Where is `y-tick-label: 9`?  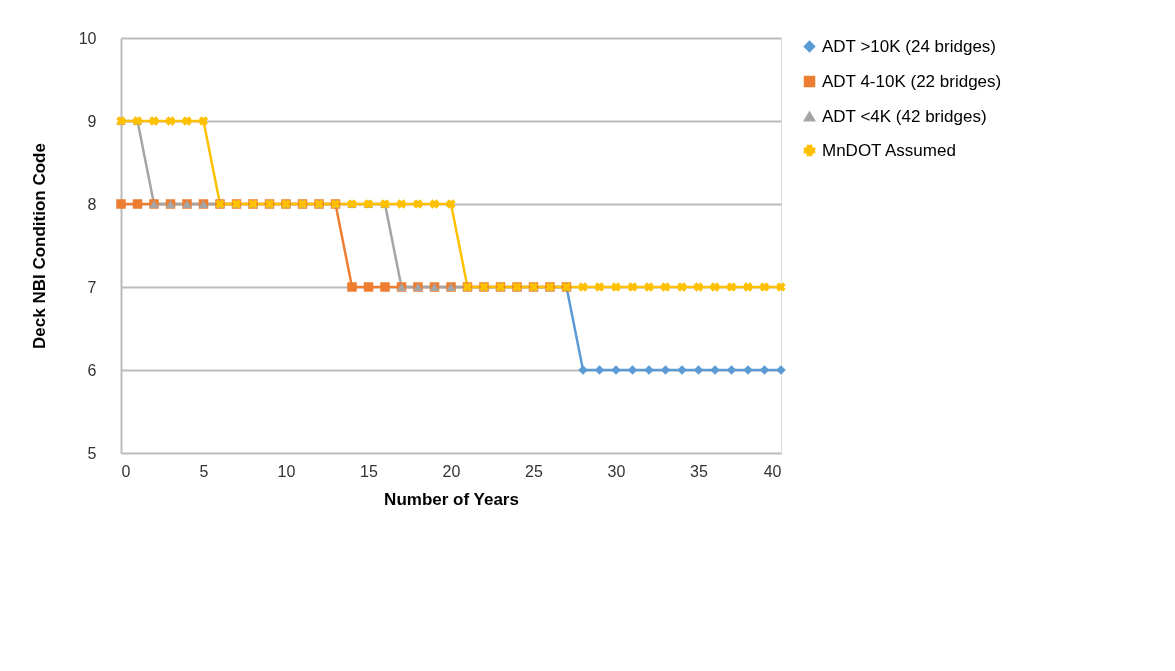 y-tick-label: 9 is located at coordinates (92, 121).